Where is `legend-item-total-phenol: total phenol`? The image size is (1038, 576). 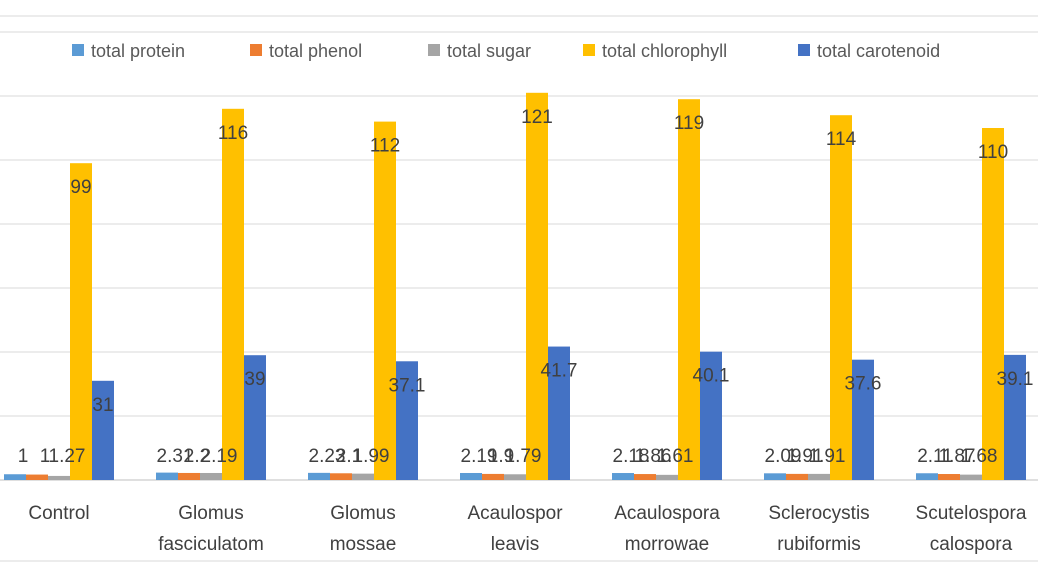 legend-item-total-phenol: total phenol is located at coordinates (306, 51).